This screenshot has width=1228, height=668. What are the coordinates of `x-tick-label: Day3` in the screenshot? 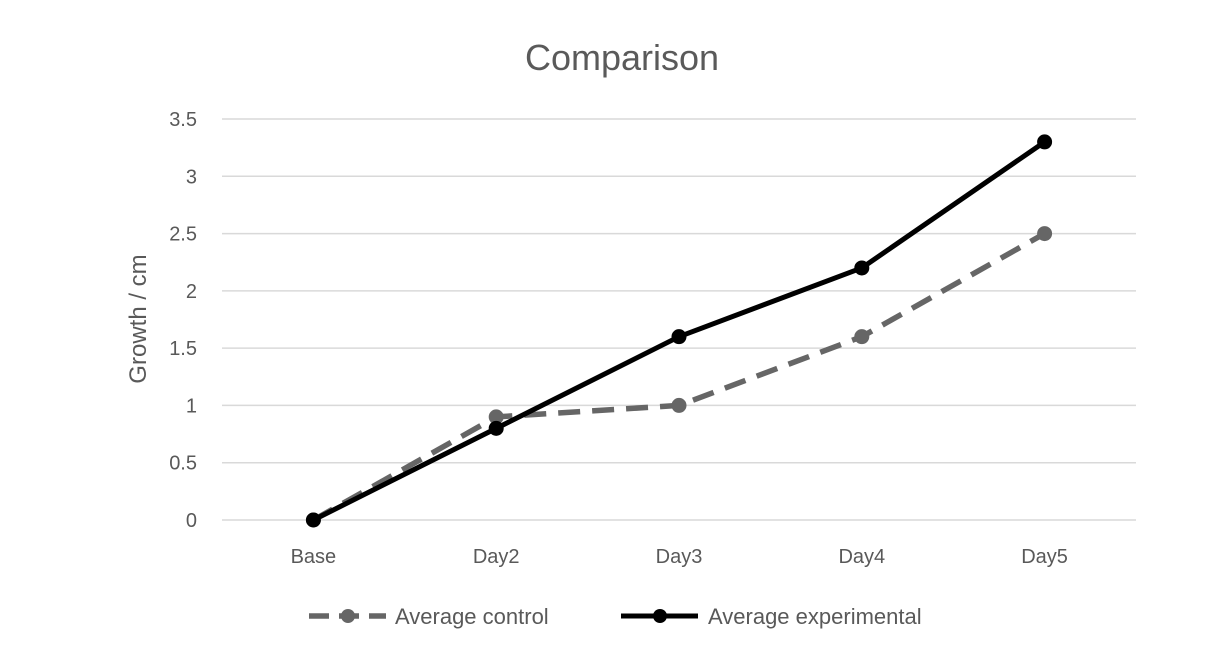 It's located at (679, 557).